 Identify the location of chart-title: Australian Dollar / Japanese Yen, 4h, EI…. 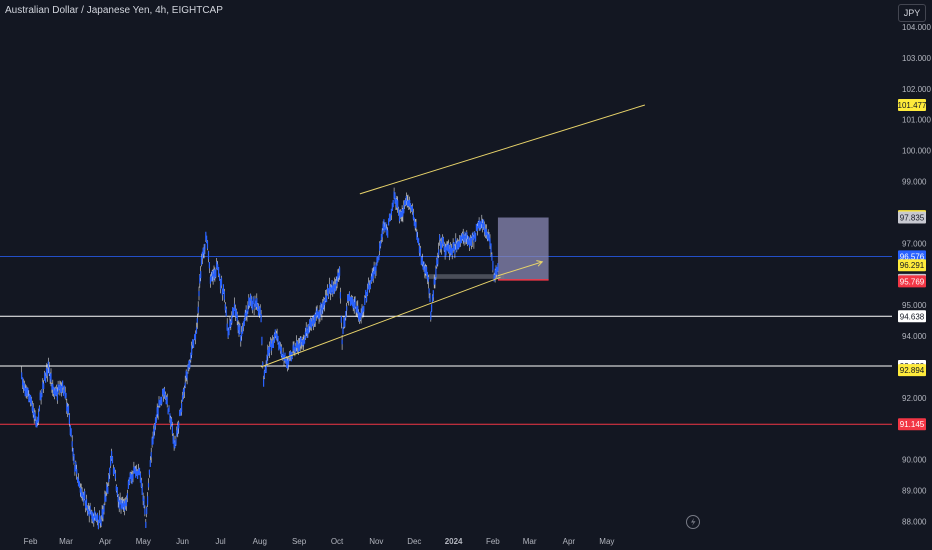
(114, 10).